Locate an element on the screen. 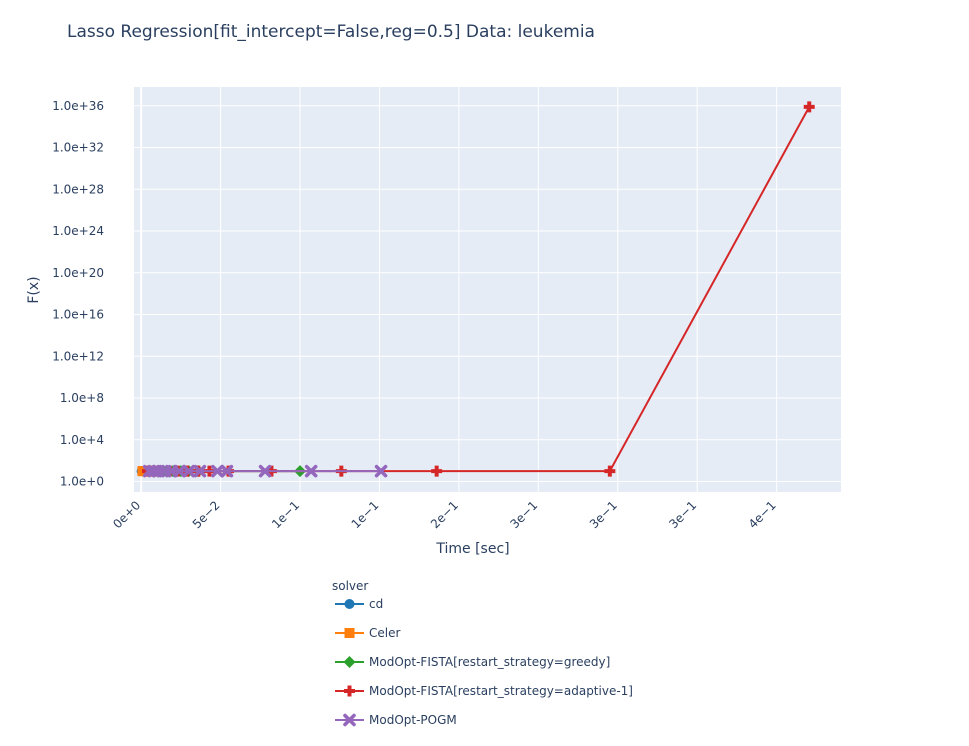 The width and height of the screenshot is (969, 746). y-tick-label: 1.0e+32 is located at coordinates (78, 148).